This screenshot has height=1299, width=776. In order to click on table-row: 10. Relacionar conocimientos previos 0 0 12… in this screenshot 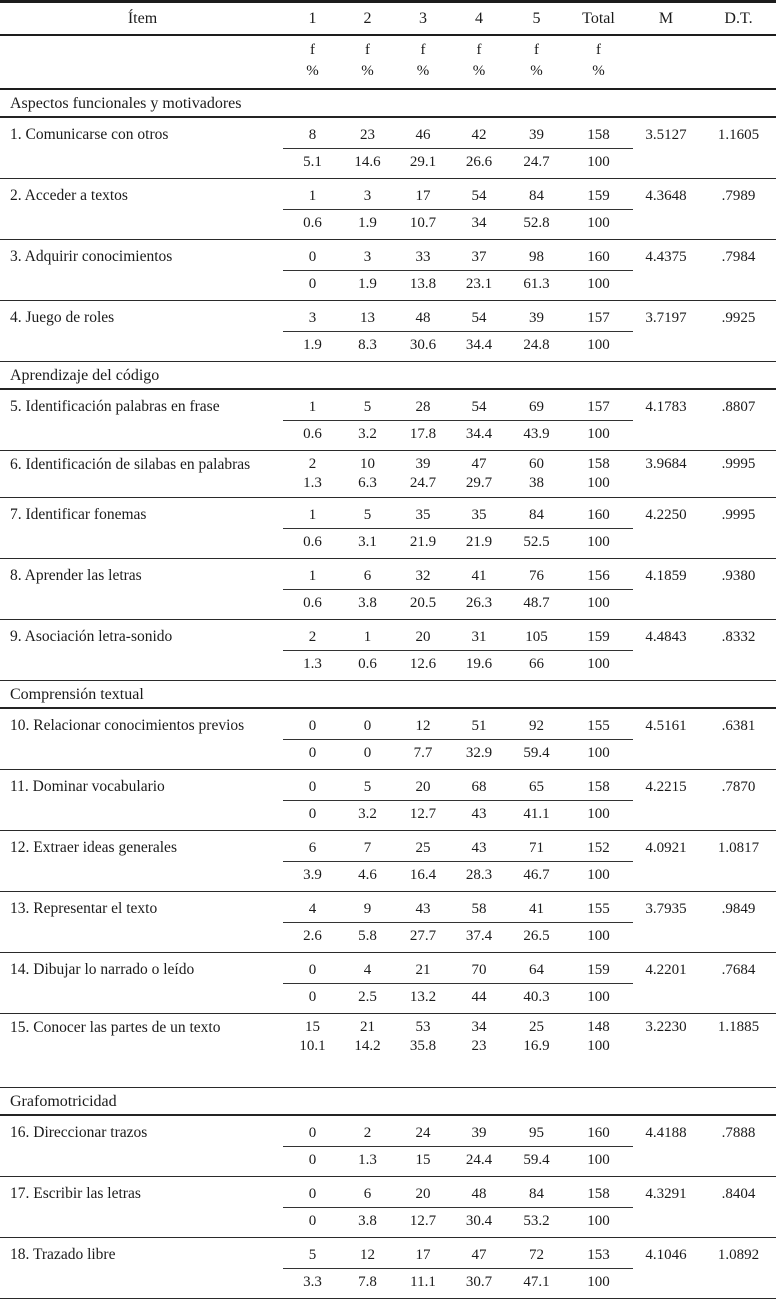, I will do `click(388, 739)`.